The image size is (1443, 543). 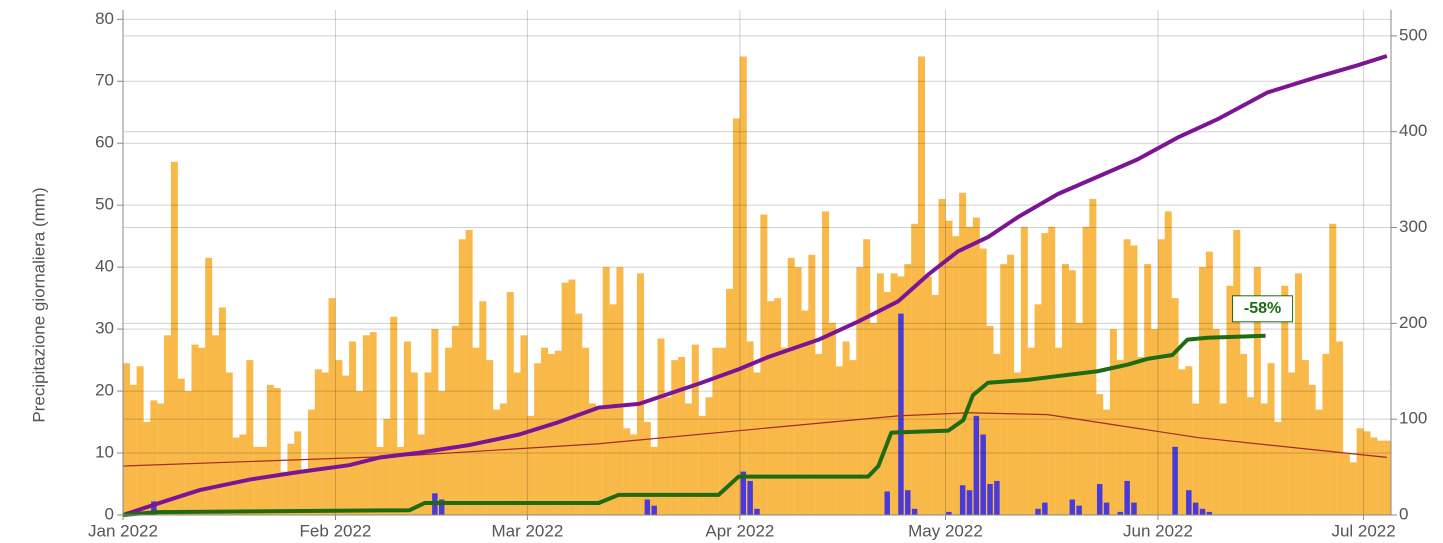 I want to click on y2-tick-label: 200, so click(x=1413, y=322).